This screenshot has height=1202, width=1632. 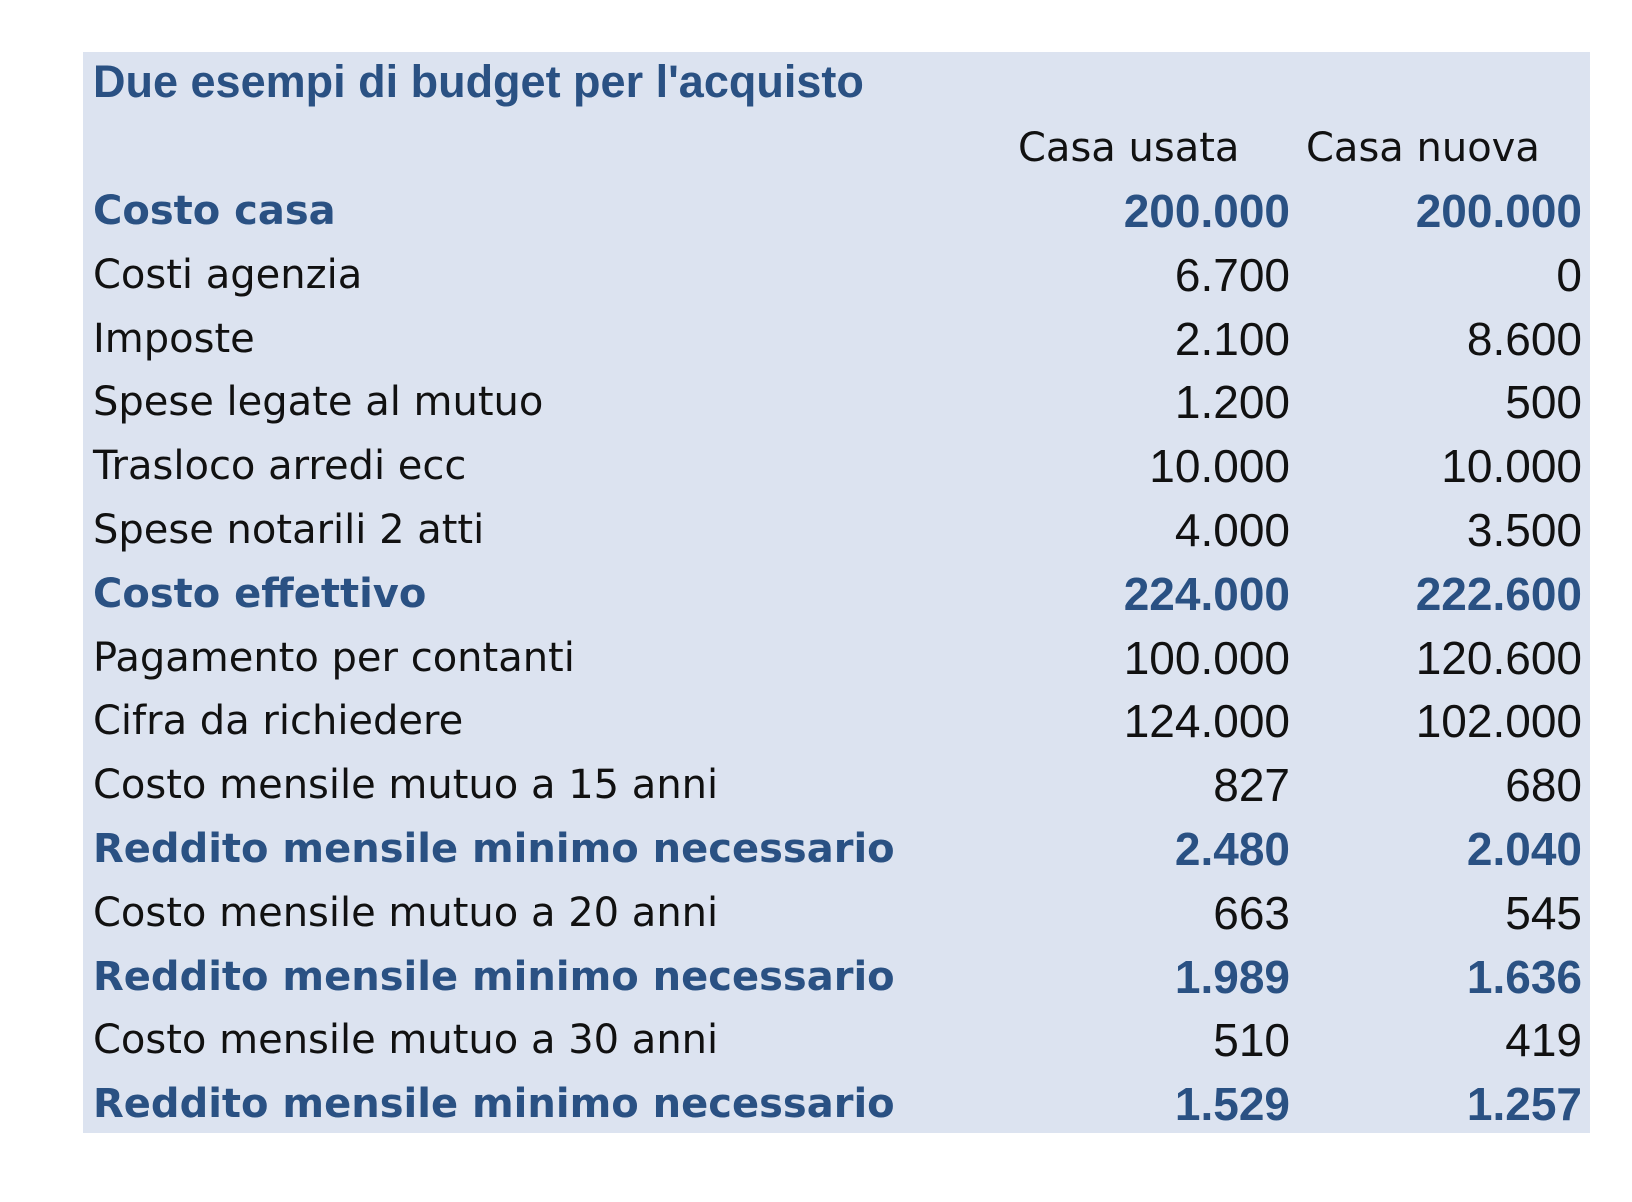 I want to click on table-row: Costi agenzia 6.700 0, so click(x=836, y=276).